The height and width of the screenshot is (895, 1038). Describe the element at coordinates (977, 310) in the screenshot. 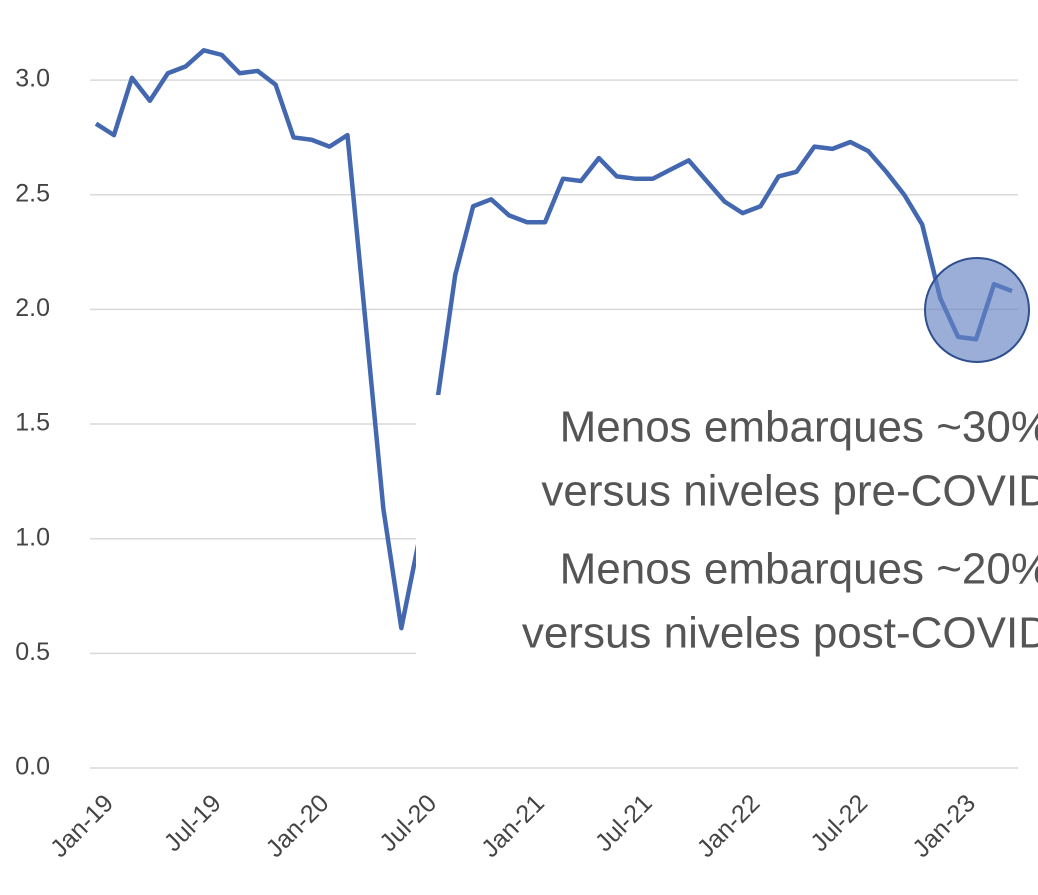

I see `highlight-circle` at that location.